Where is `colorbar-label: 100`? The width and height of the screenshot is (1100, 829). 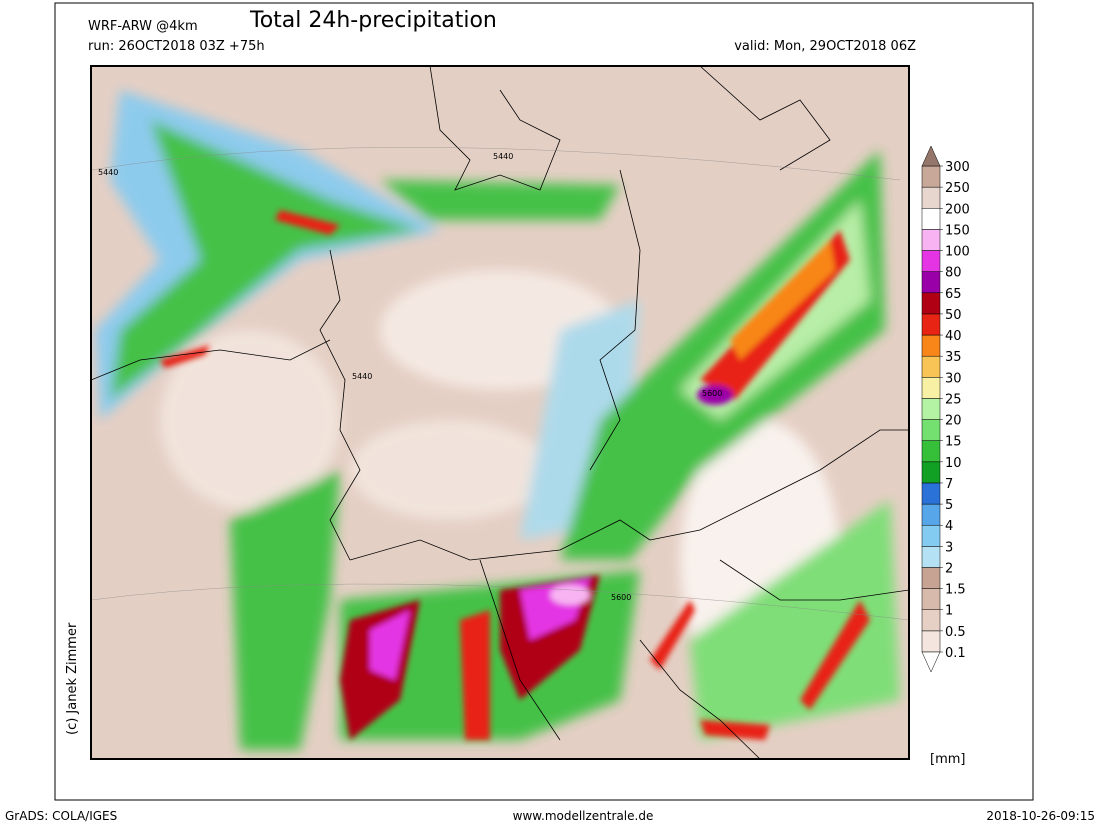 colorbar-label: 100 is located at coordinates (957, 252).